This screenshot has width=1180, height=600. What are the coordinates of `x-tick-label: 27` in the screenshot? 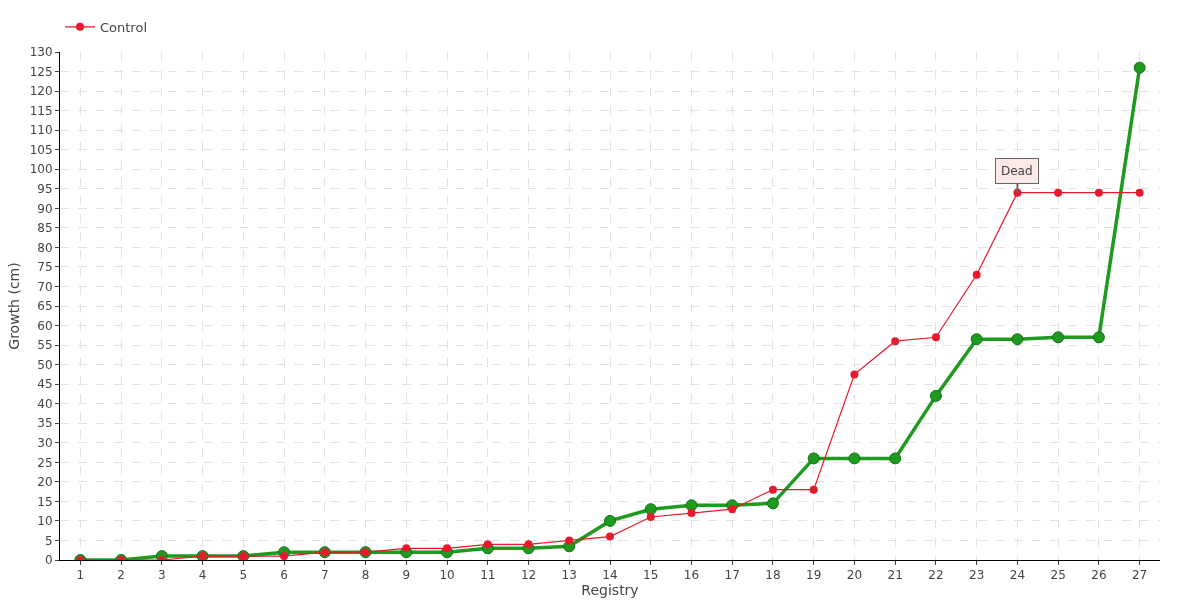 It's located at (1139, 575).